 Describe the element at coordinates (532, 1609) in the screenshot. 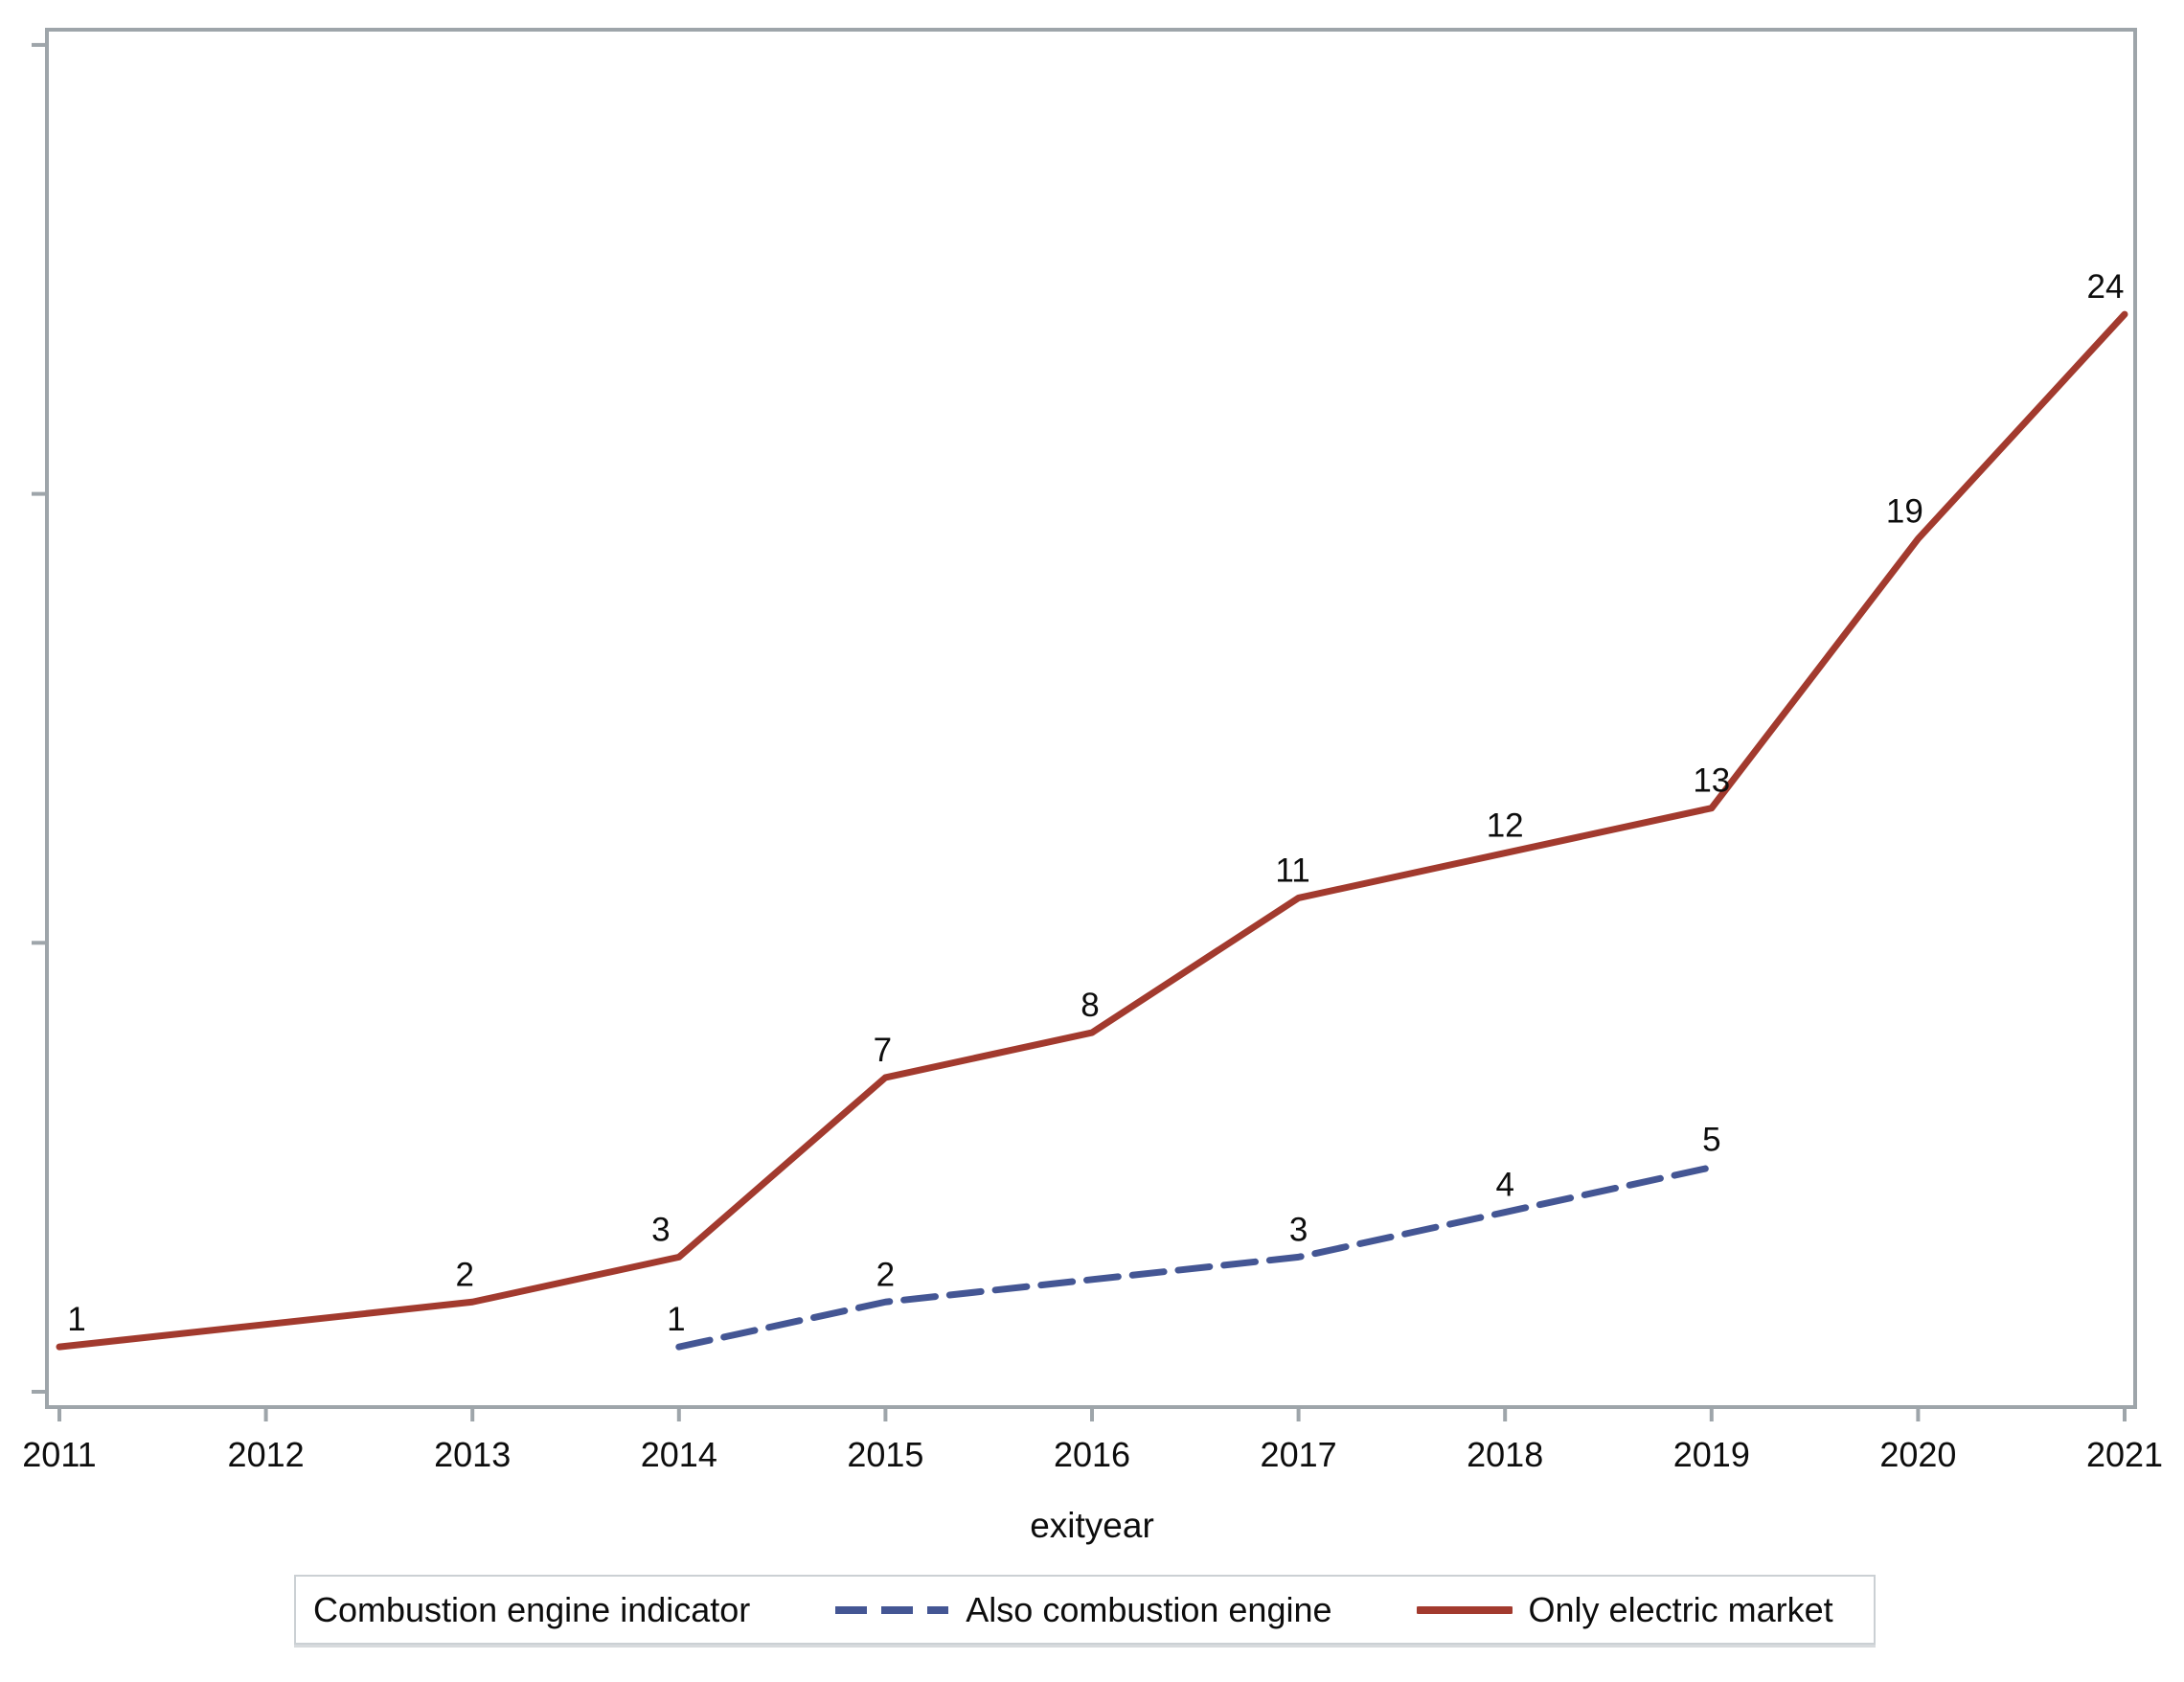

I see `legend-title: Combustion engine indicator` at that location.